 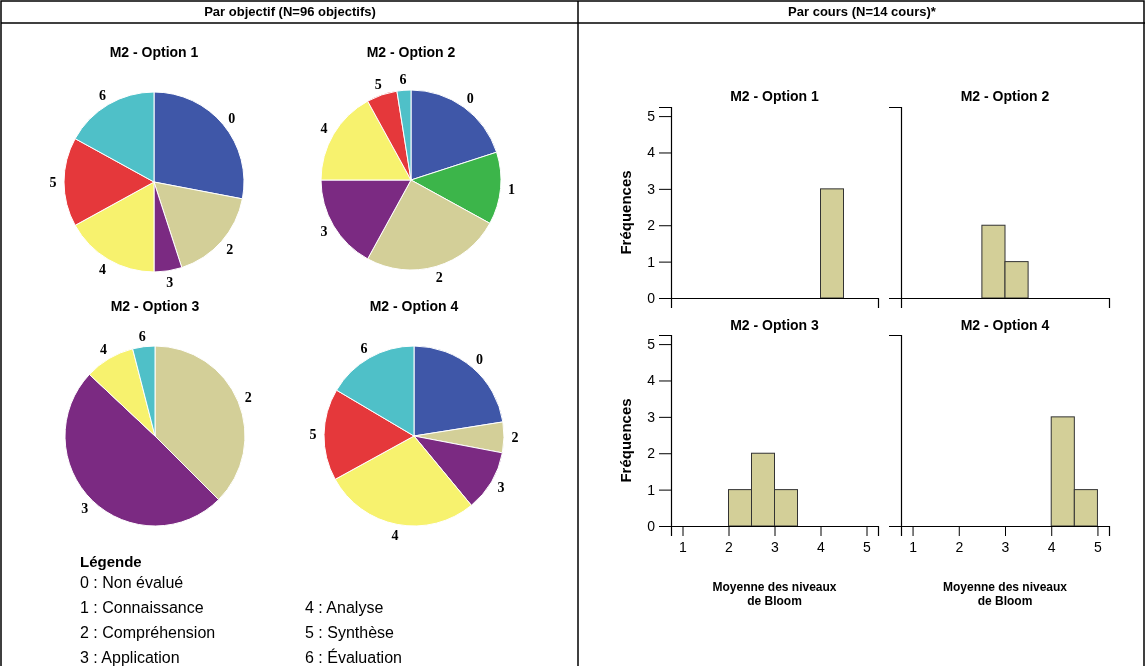 I want to click on text: Par objectif (N=96 objectifs), so click(x=290, y=11).